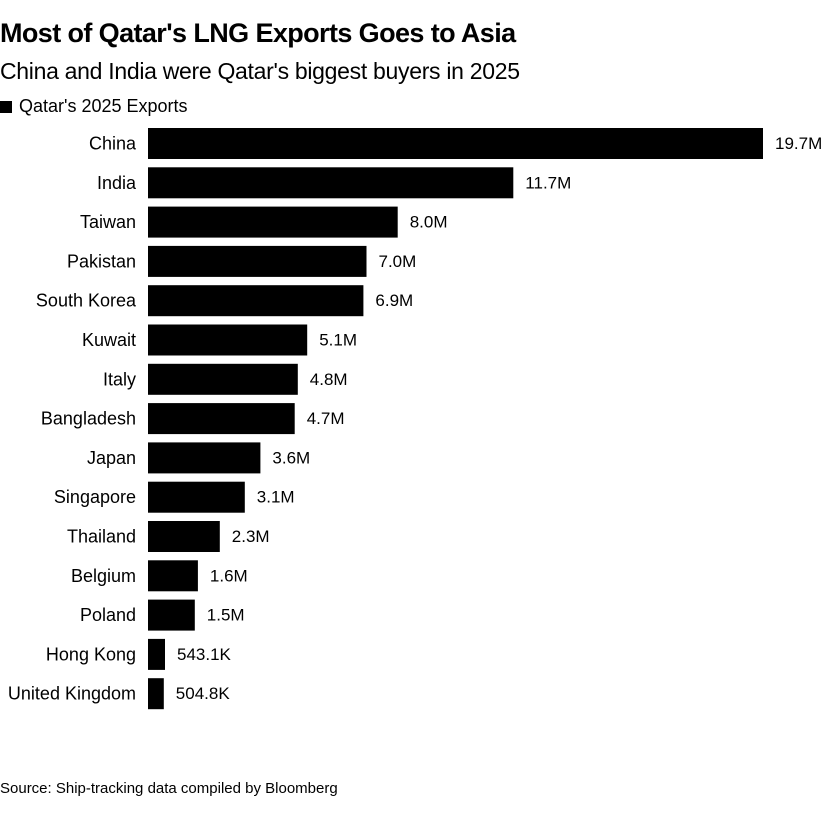 This screenshot has height=814, width=828. What do you see at coordinates (171, 615) in the screenshot?
I see `bar-poland` at bounding box center [171, 615].